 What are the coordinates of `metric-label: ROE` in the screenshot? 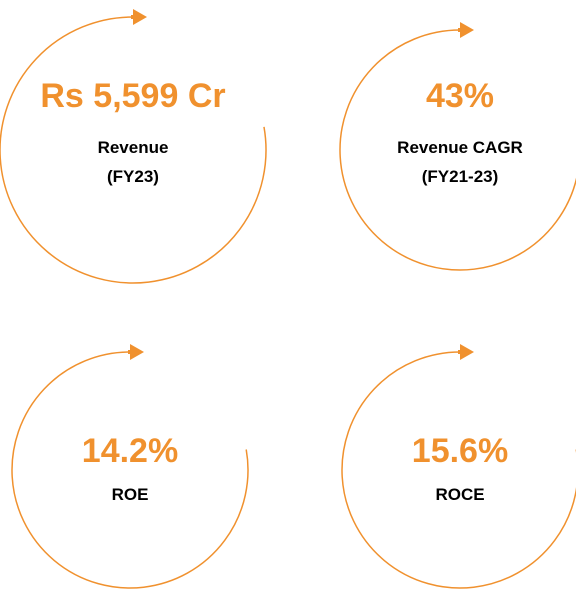 It's located at (130, 494).